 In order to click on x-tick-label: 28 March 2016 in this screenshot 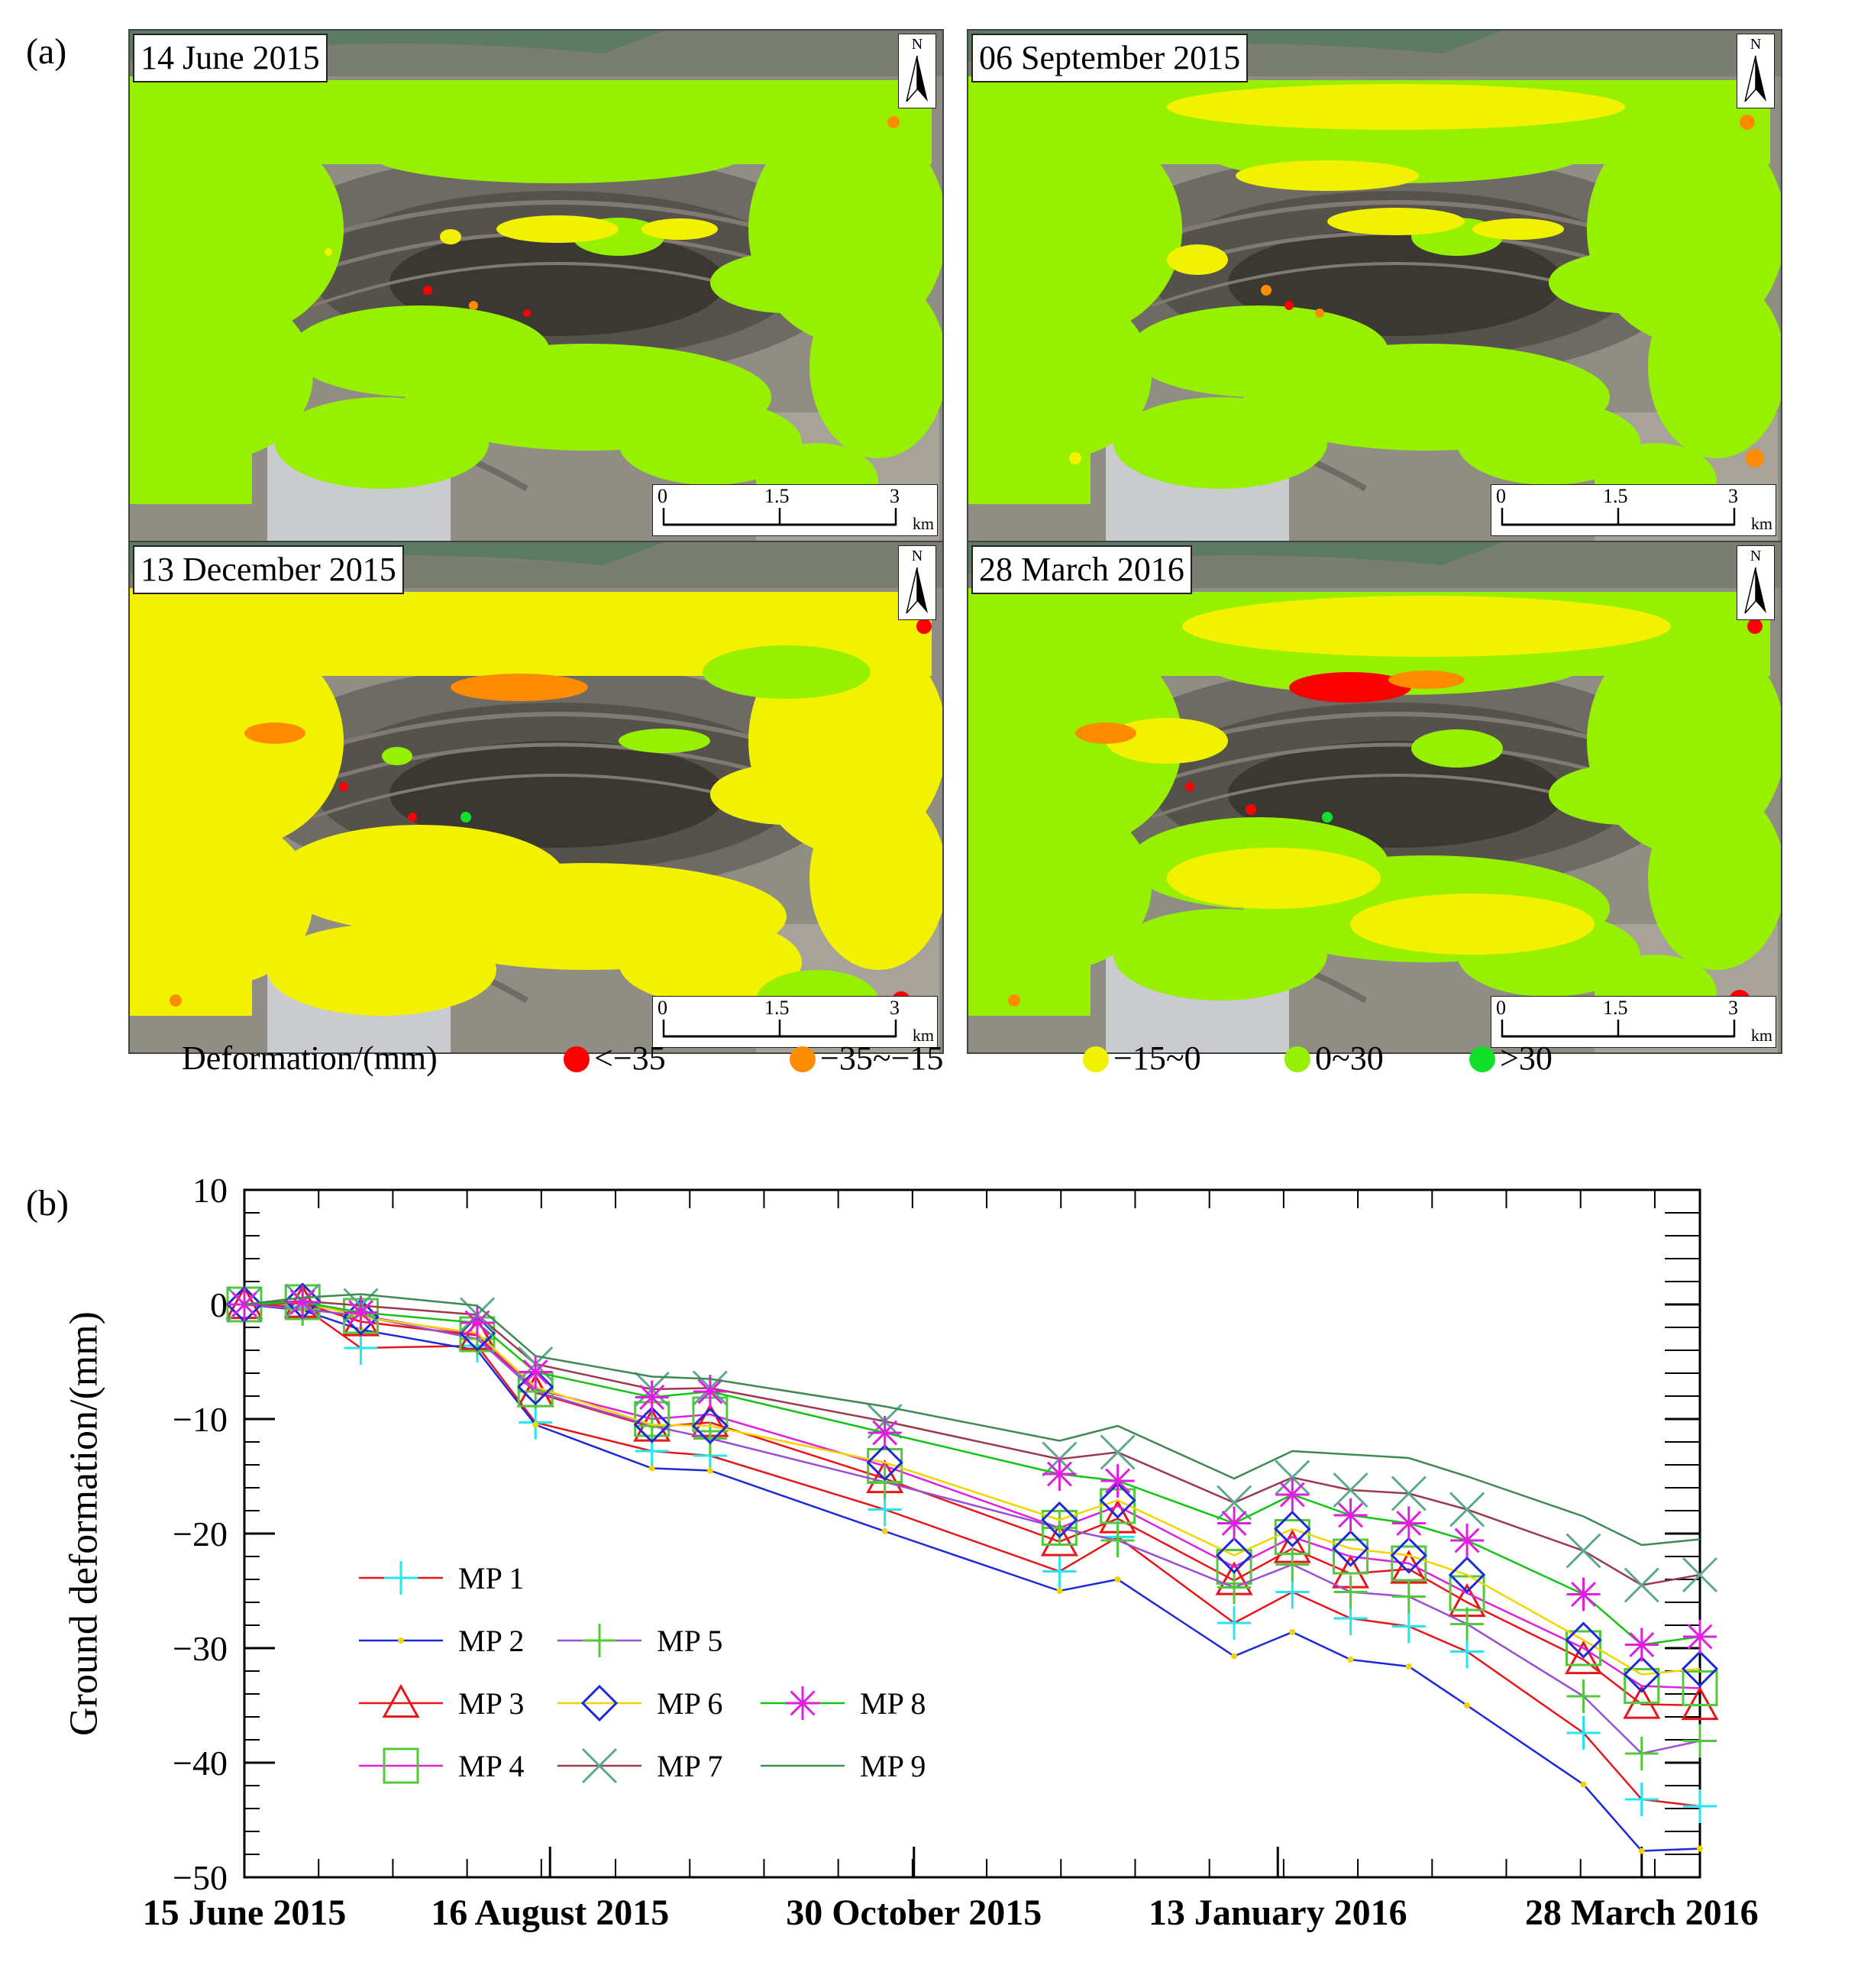, I will do `click(1642, 1913)`.